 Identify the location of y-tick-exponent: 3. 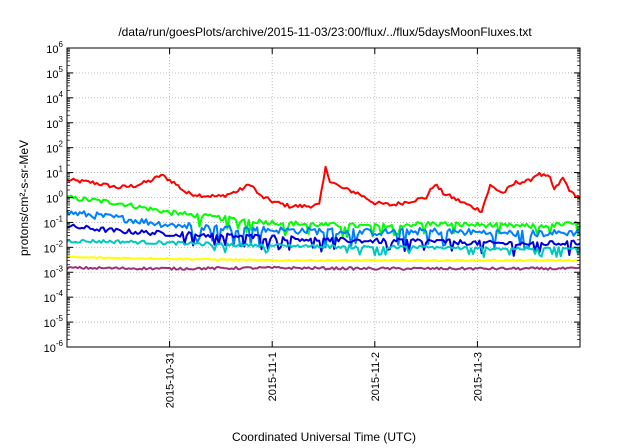
(61, 119).